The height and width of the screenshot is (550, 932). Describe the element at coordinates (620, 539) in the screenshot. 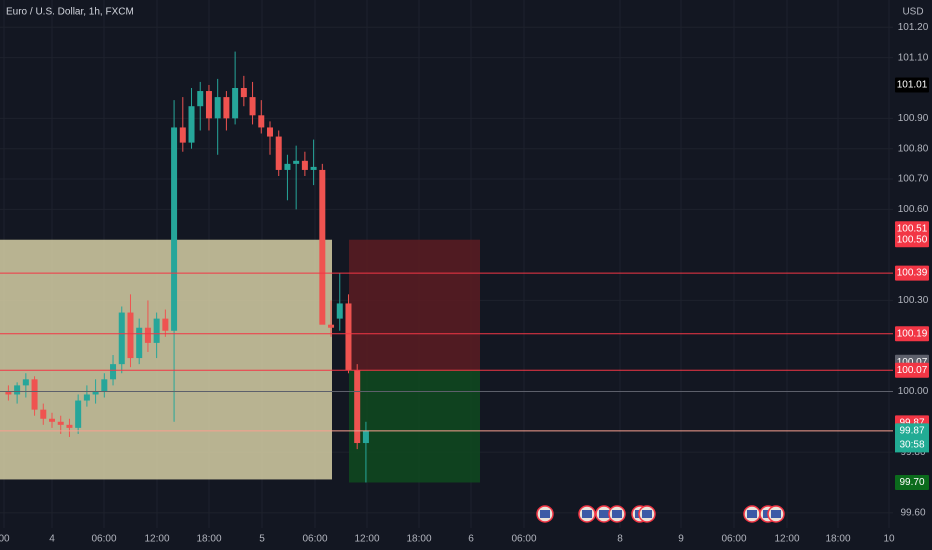

I see `x-tick-label: 8` at that location.